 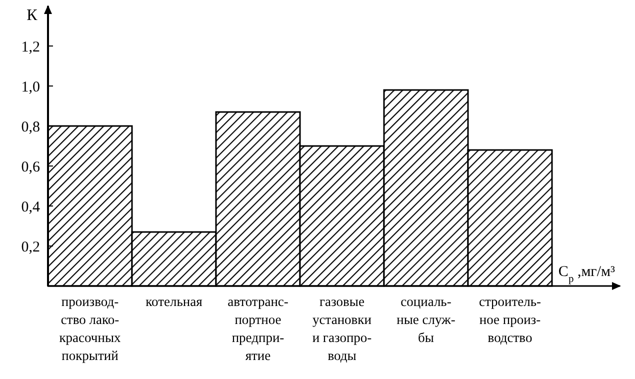 What do you see at coordinates (30, 247) in the screenshot?
I see `y-tick-label: 0,2` at bounding box center [30, 247].